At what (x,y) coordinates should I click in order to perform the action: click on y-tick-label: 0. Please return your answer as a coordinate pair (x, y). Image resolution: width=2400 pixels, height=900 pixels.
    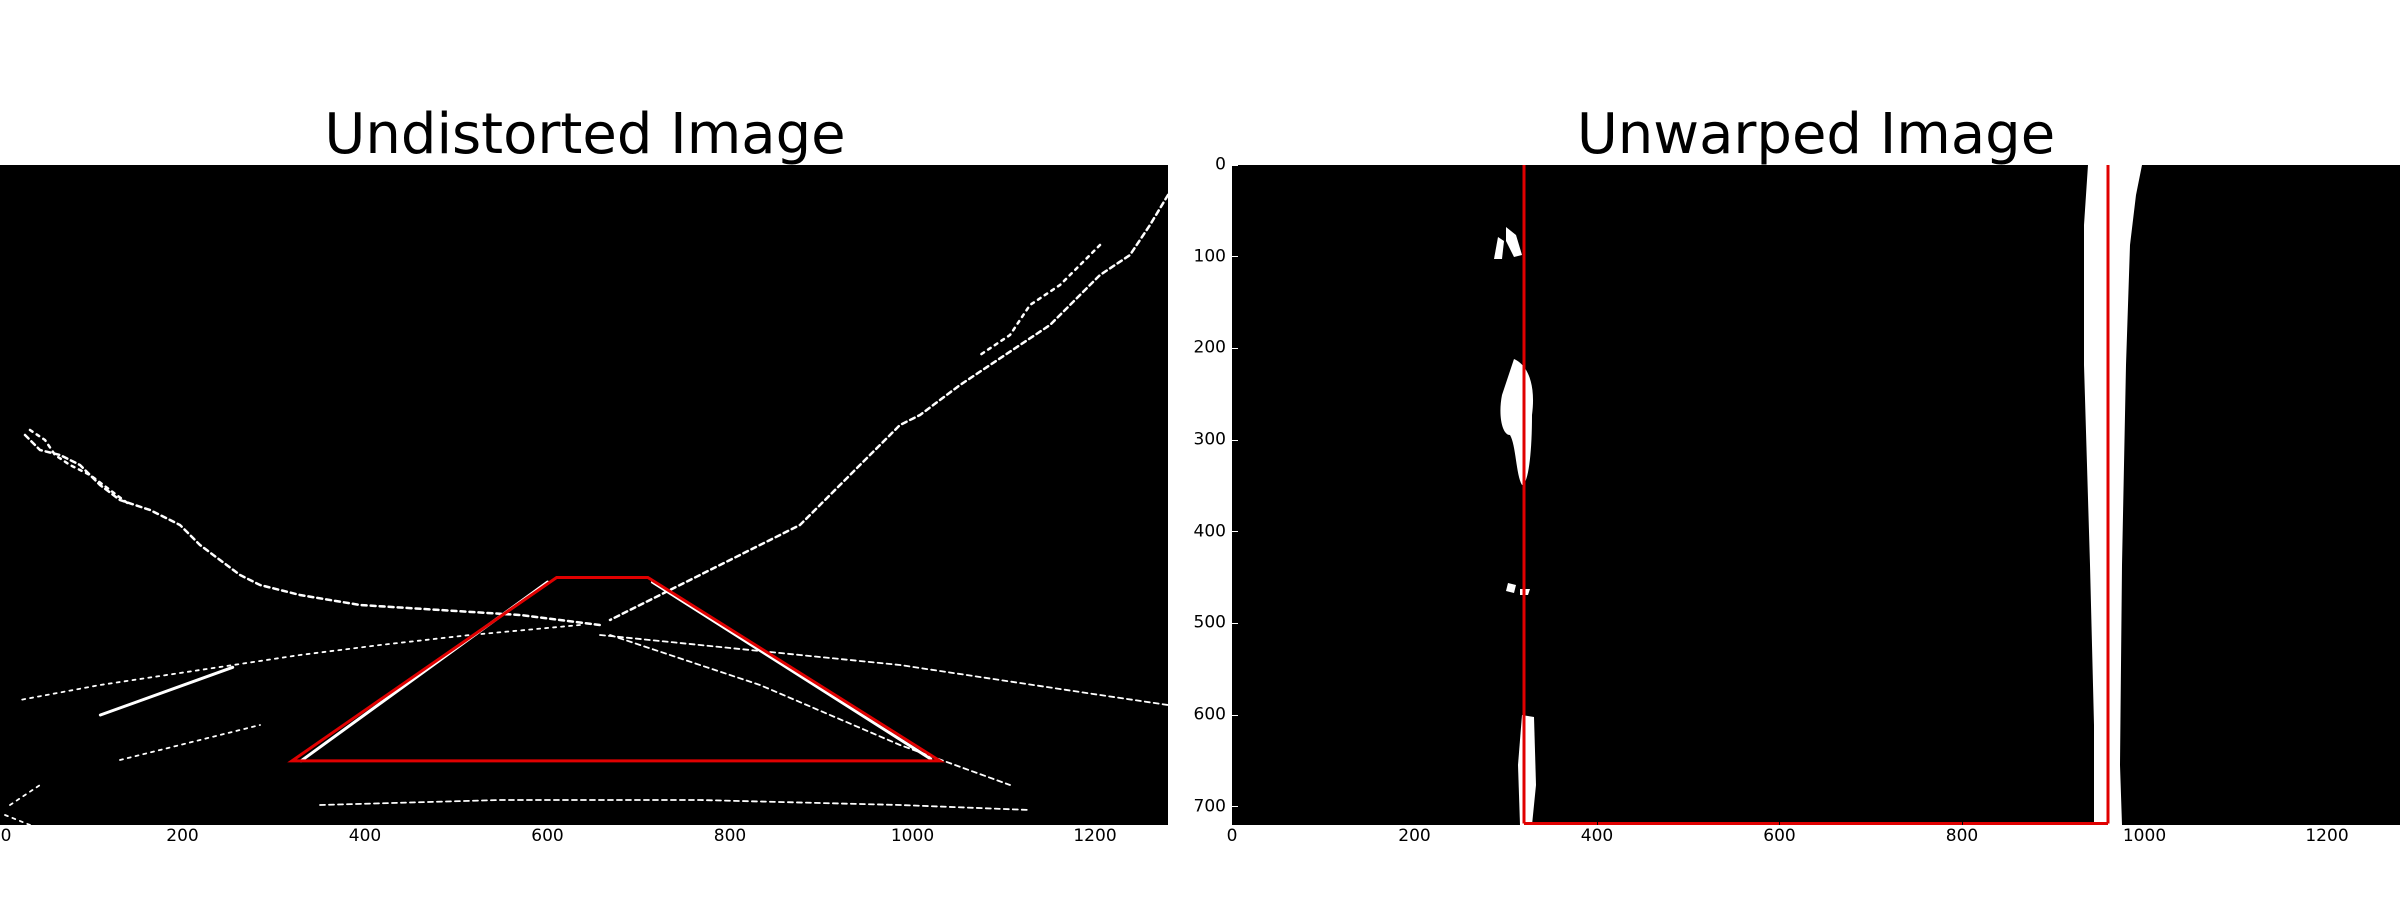
    Looking at the image, I should click on (1220, 164).